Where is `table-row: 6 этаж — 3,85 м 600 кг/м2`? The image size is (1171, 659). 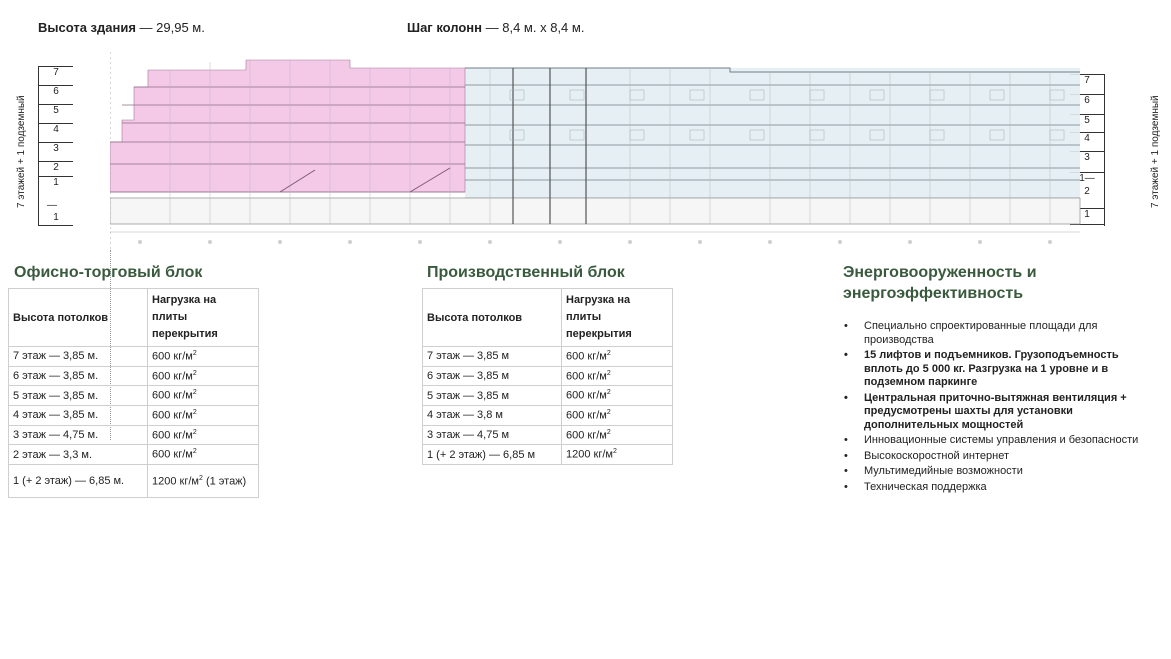
table-row: 6 этаж — 3,85 м 600 кг/м2 is located at coordinates (547, 376).